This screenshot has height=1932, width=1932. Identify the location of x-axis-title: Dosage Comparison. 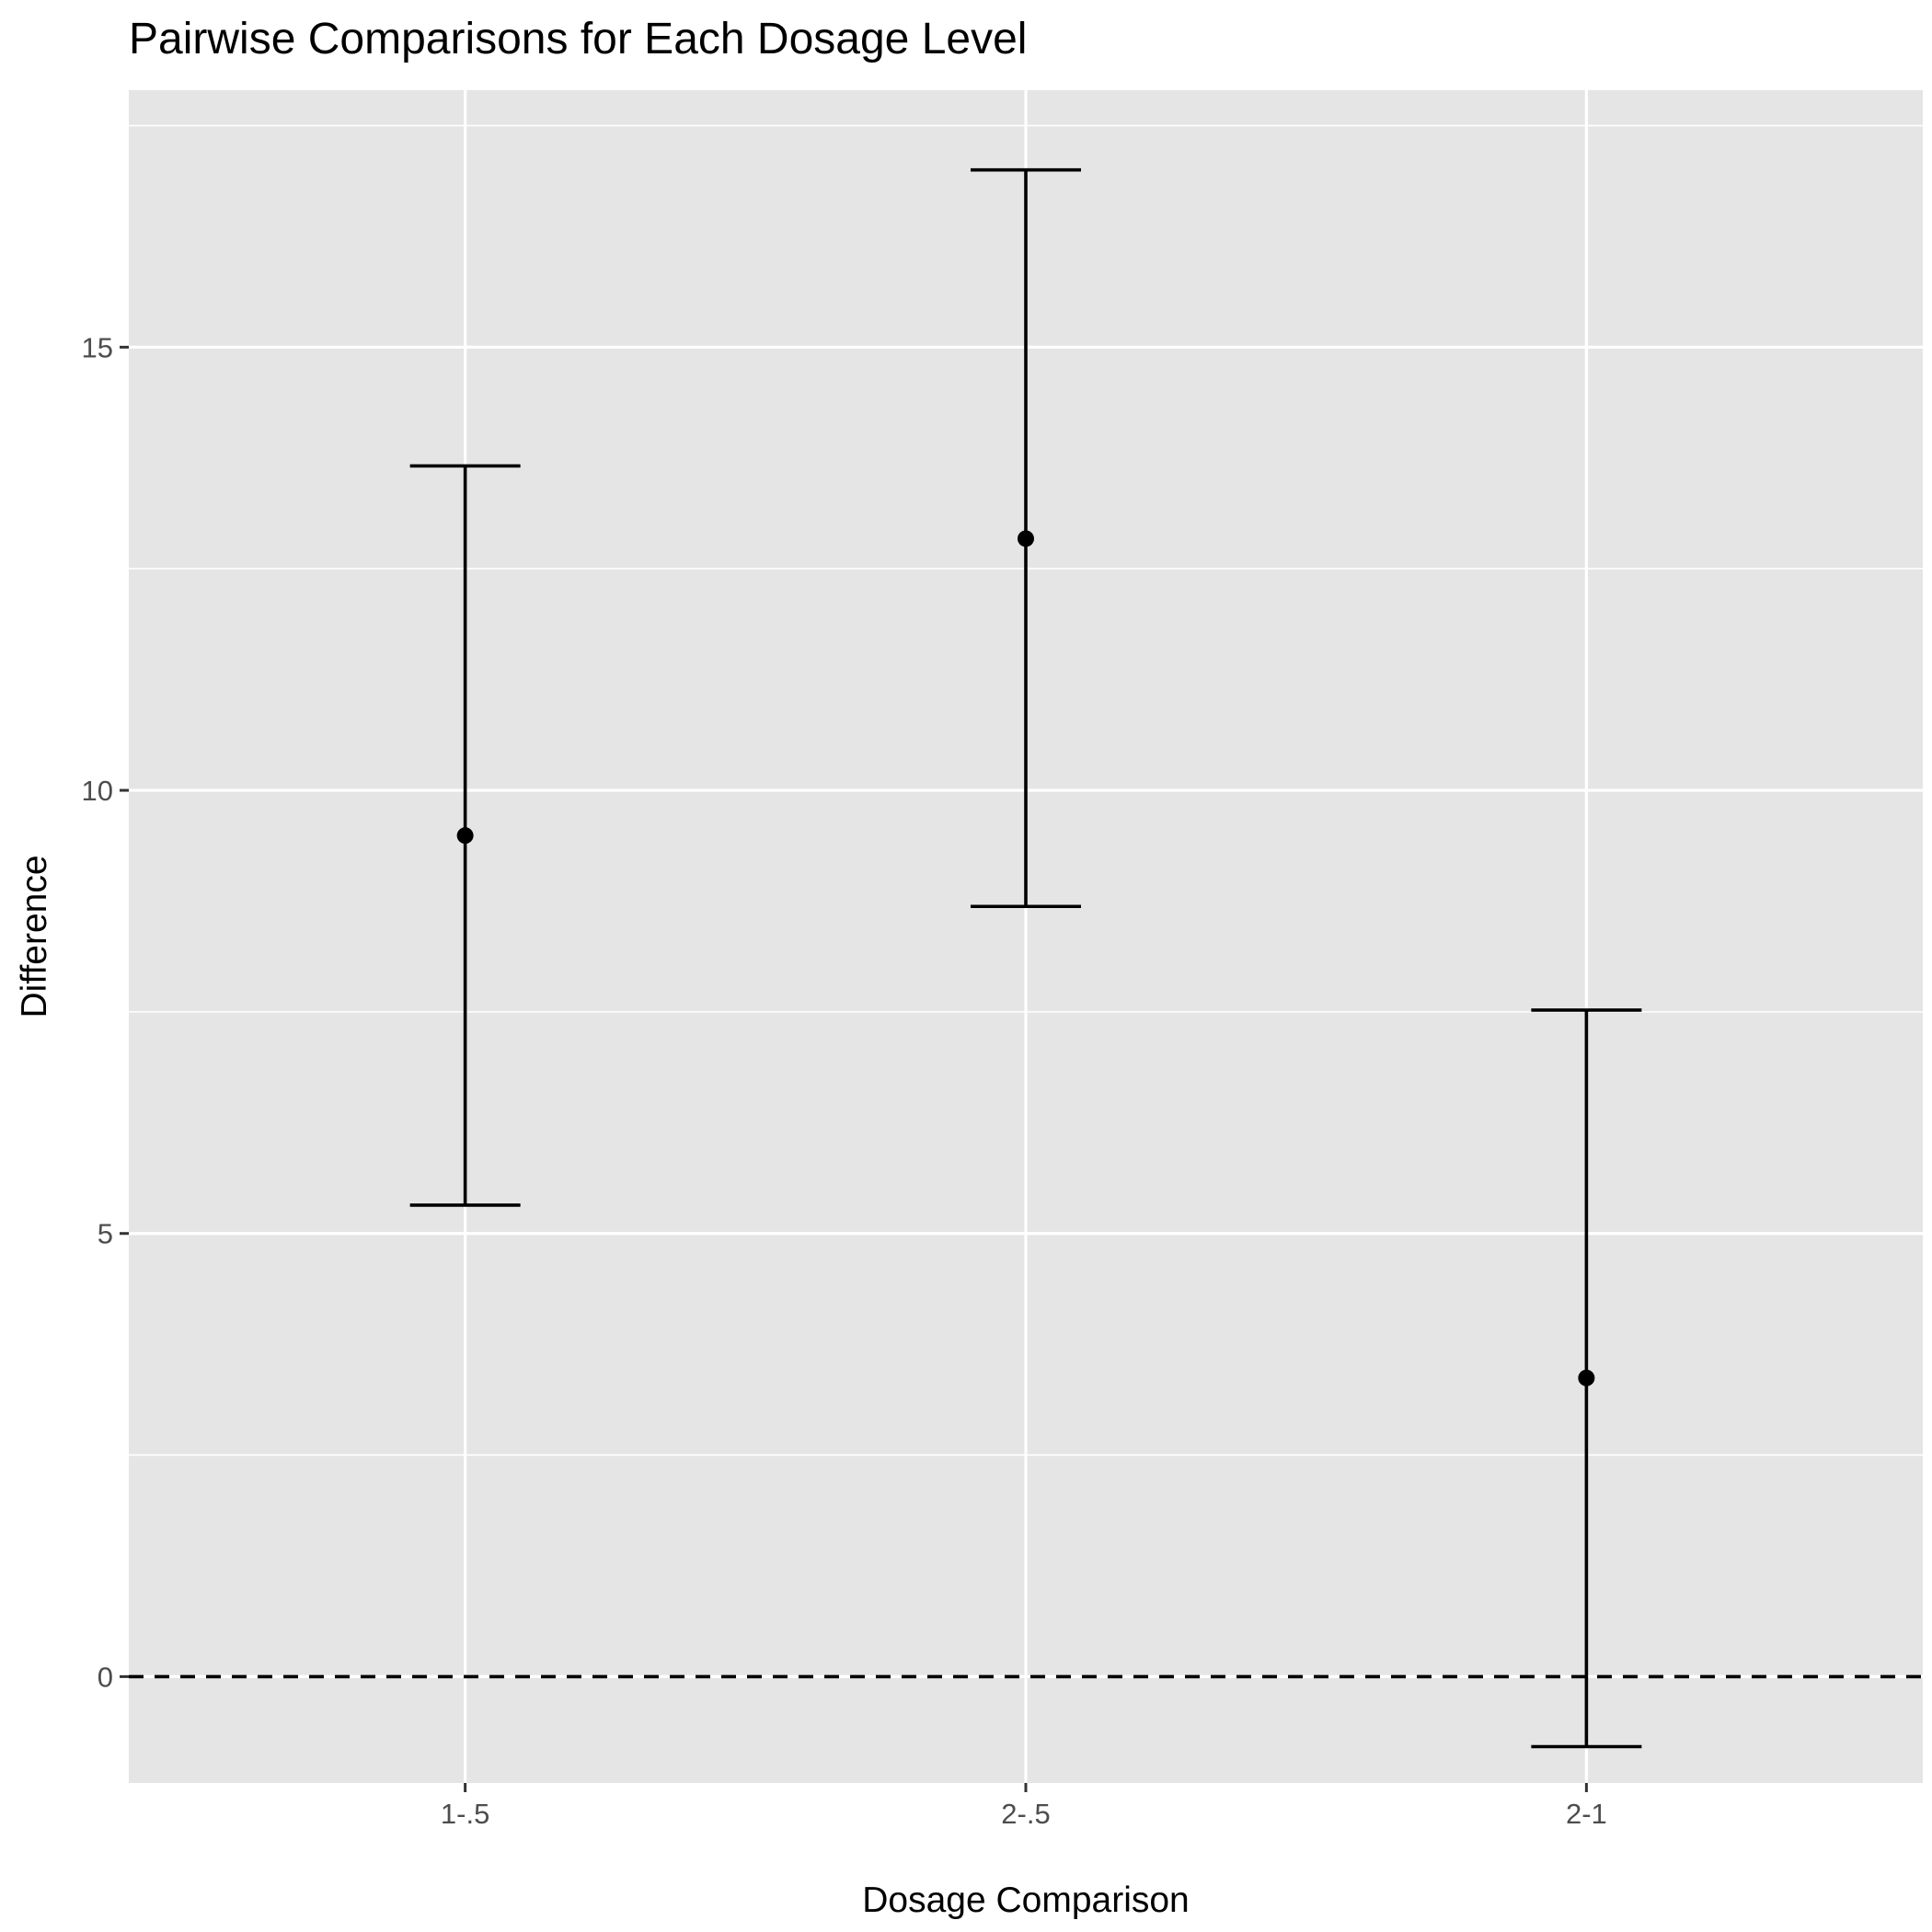
(1026, 1900).